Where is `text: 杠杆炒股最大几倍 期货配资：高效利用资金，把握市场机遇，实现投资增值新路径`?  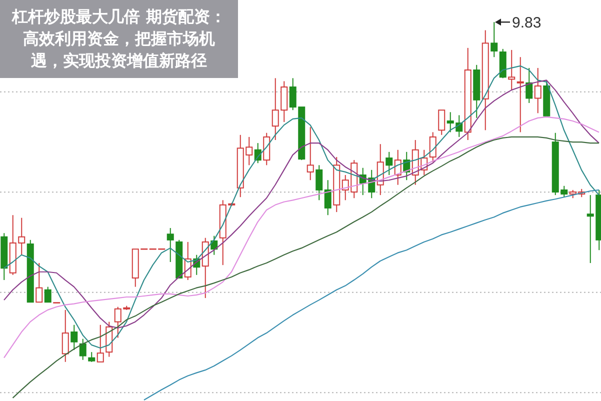 text: 杠杆炒股最大几倍 期货配资：高效利用资金，把握市场机遇，实现投资增值新路径 is located at coordinates (119, 39).